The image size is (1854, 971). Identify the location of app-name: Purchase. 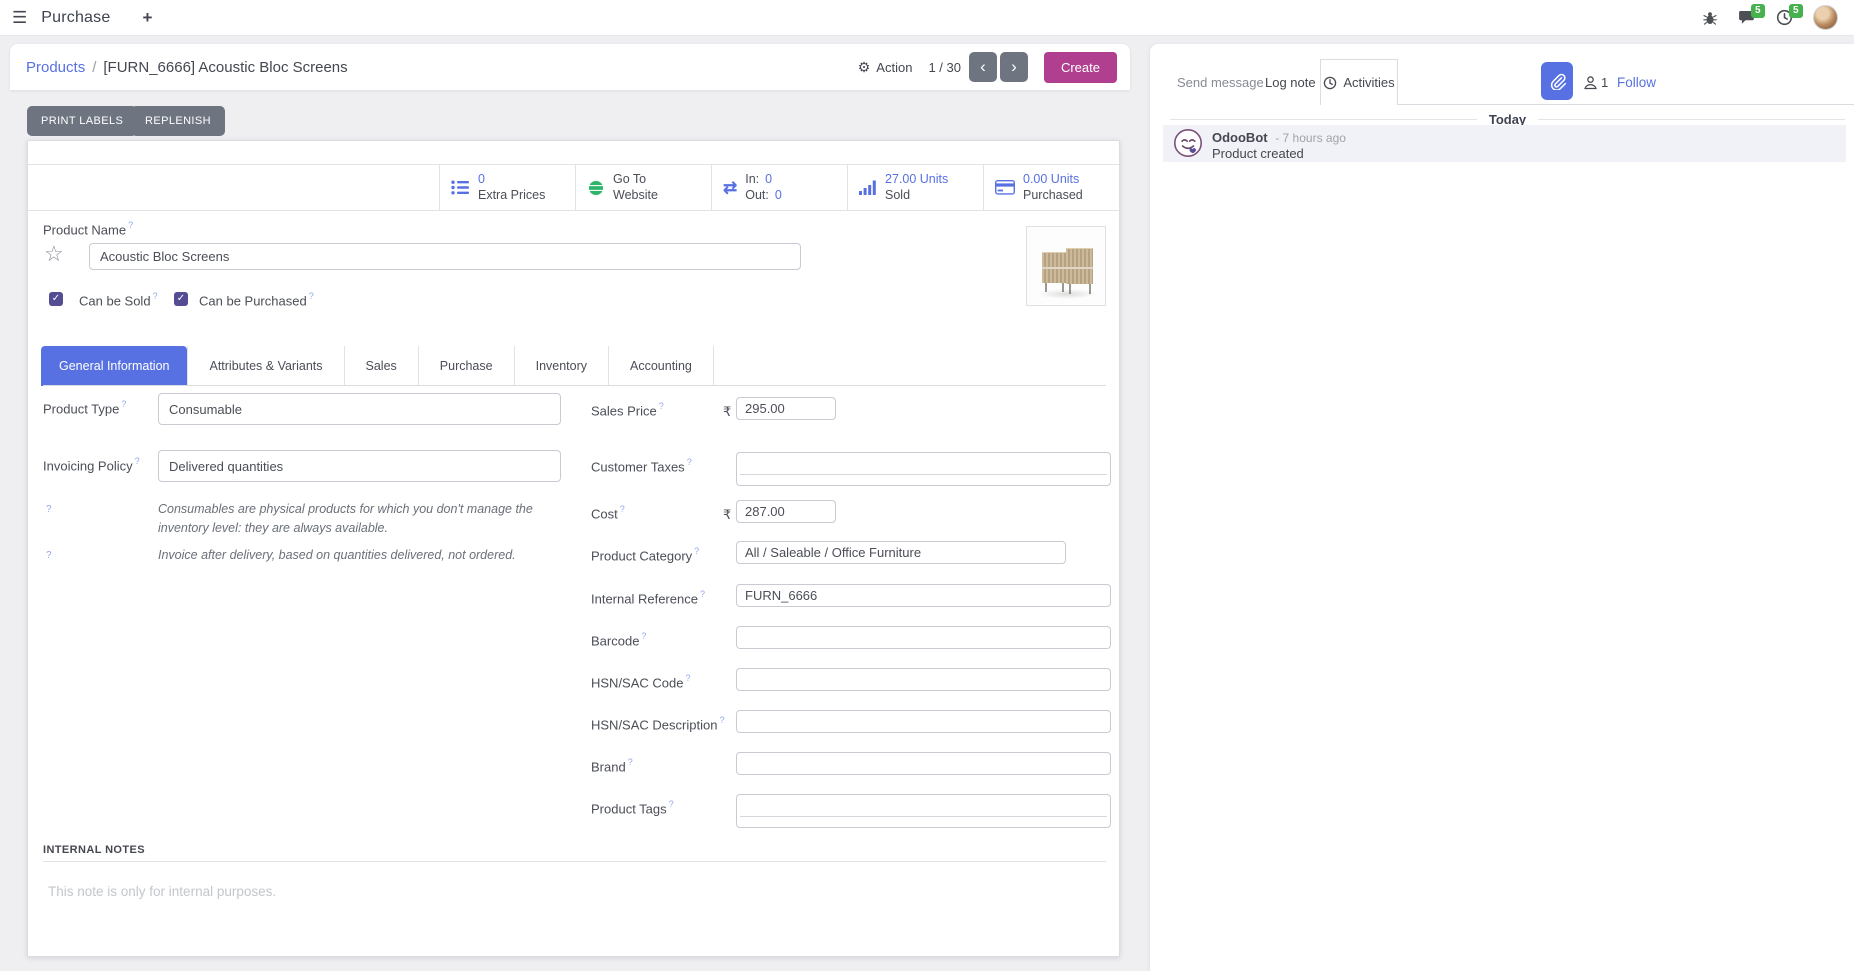
(76, 17).